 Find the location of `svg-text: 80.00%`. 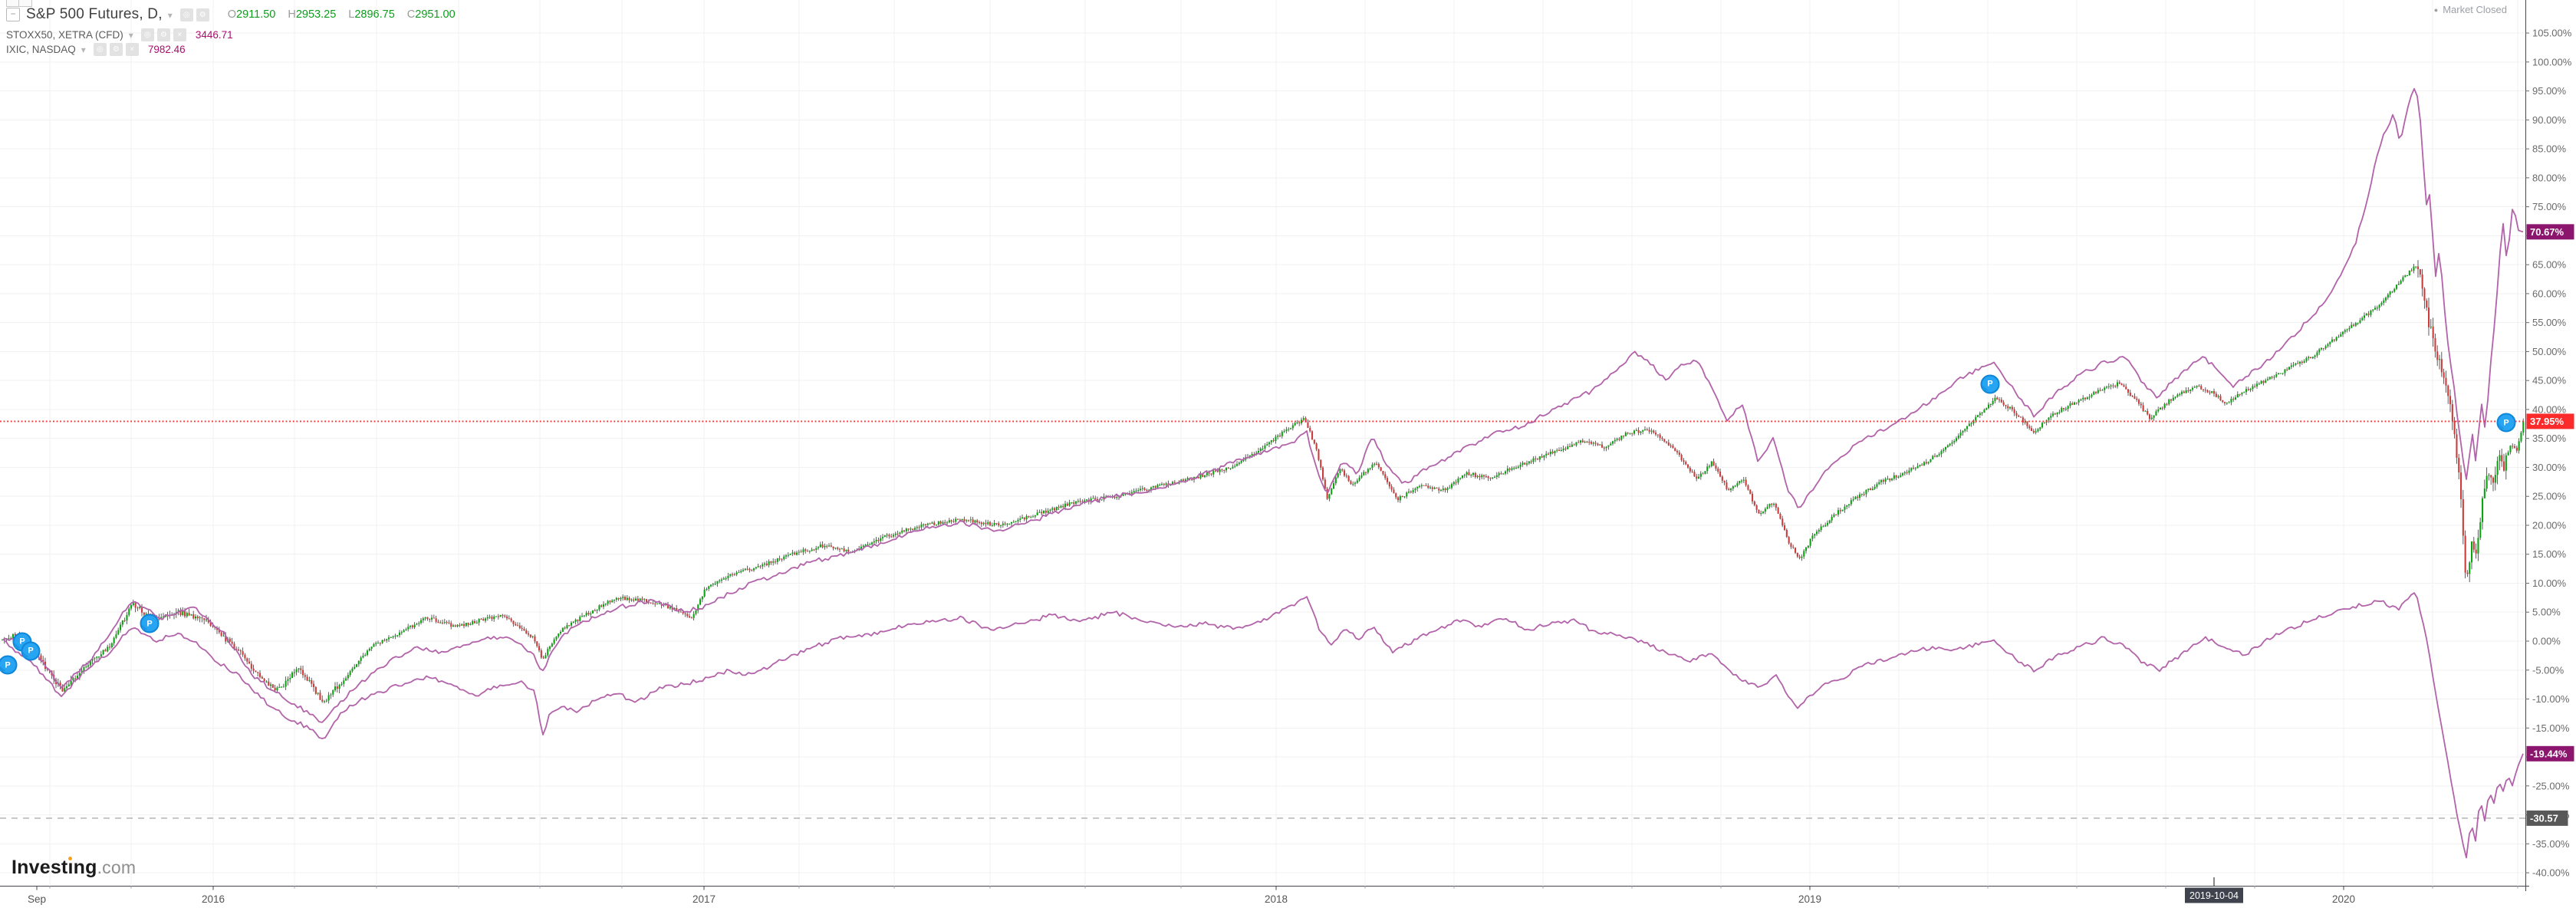

svg-text: 80.00% is located at coordinates (2549, 177).